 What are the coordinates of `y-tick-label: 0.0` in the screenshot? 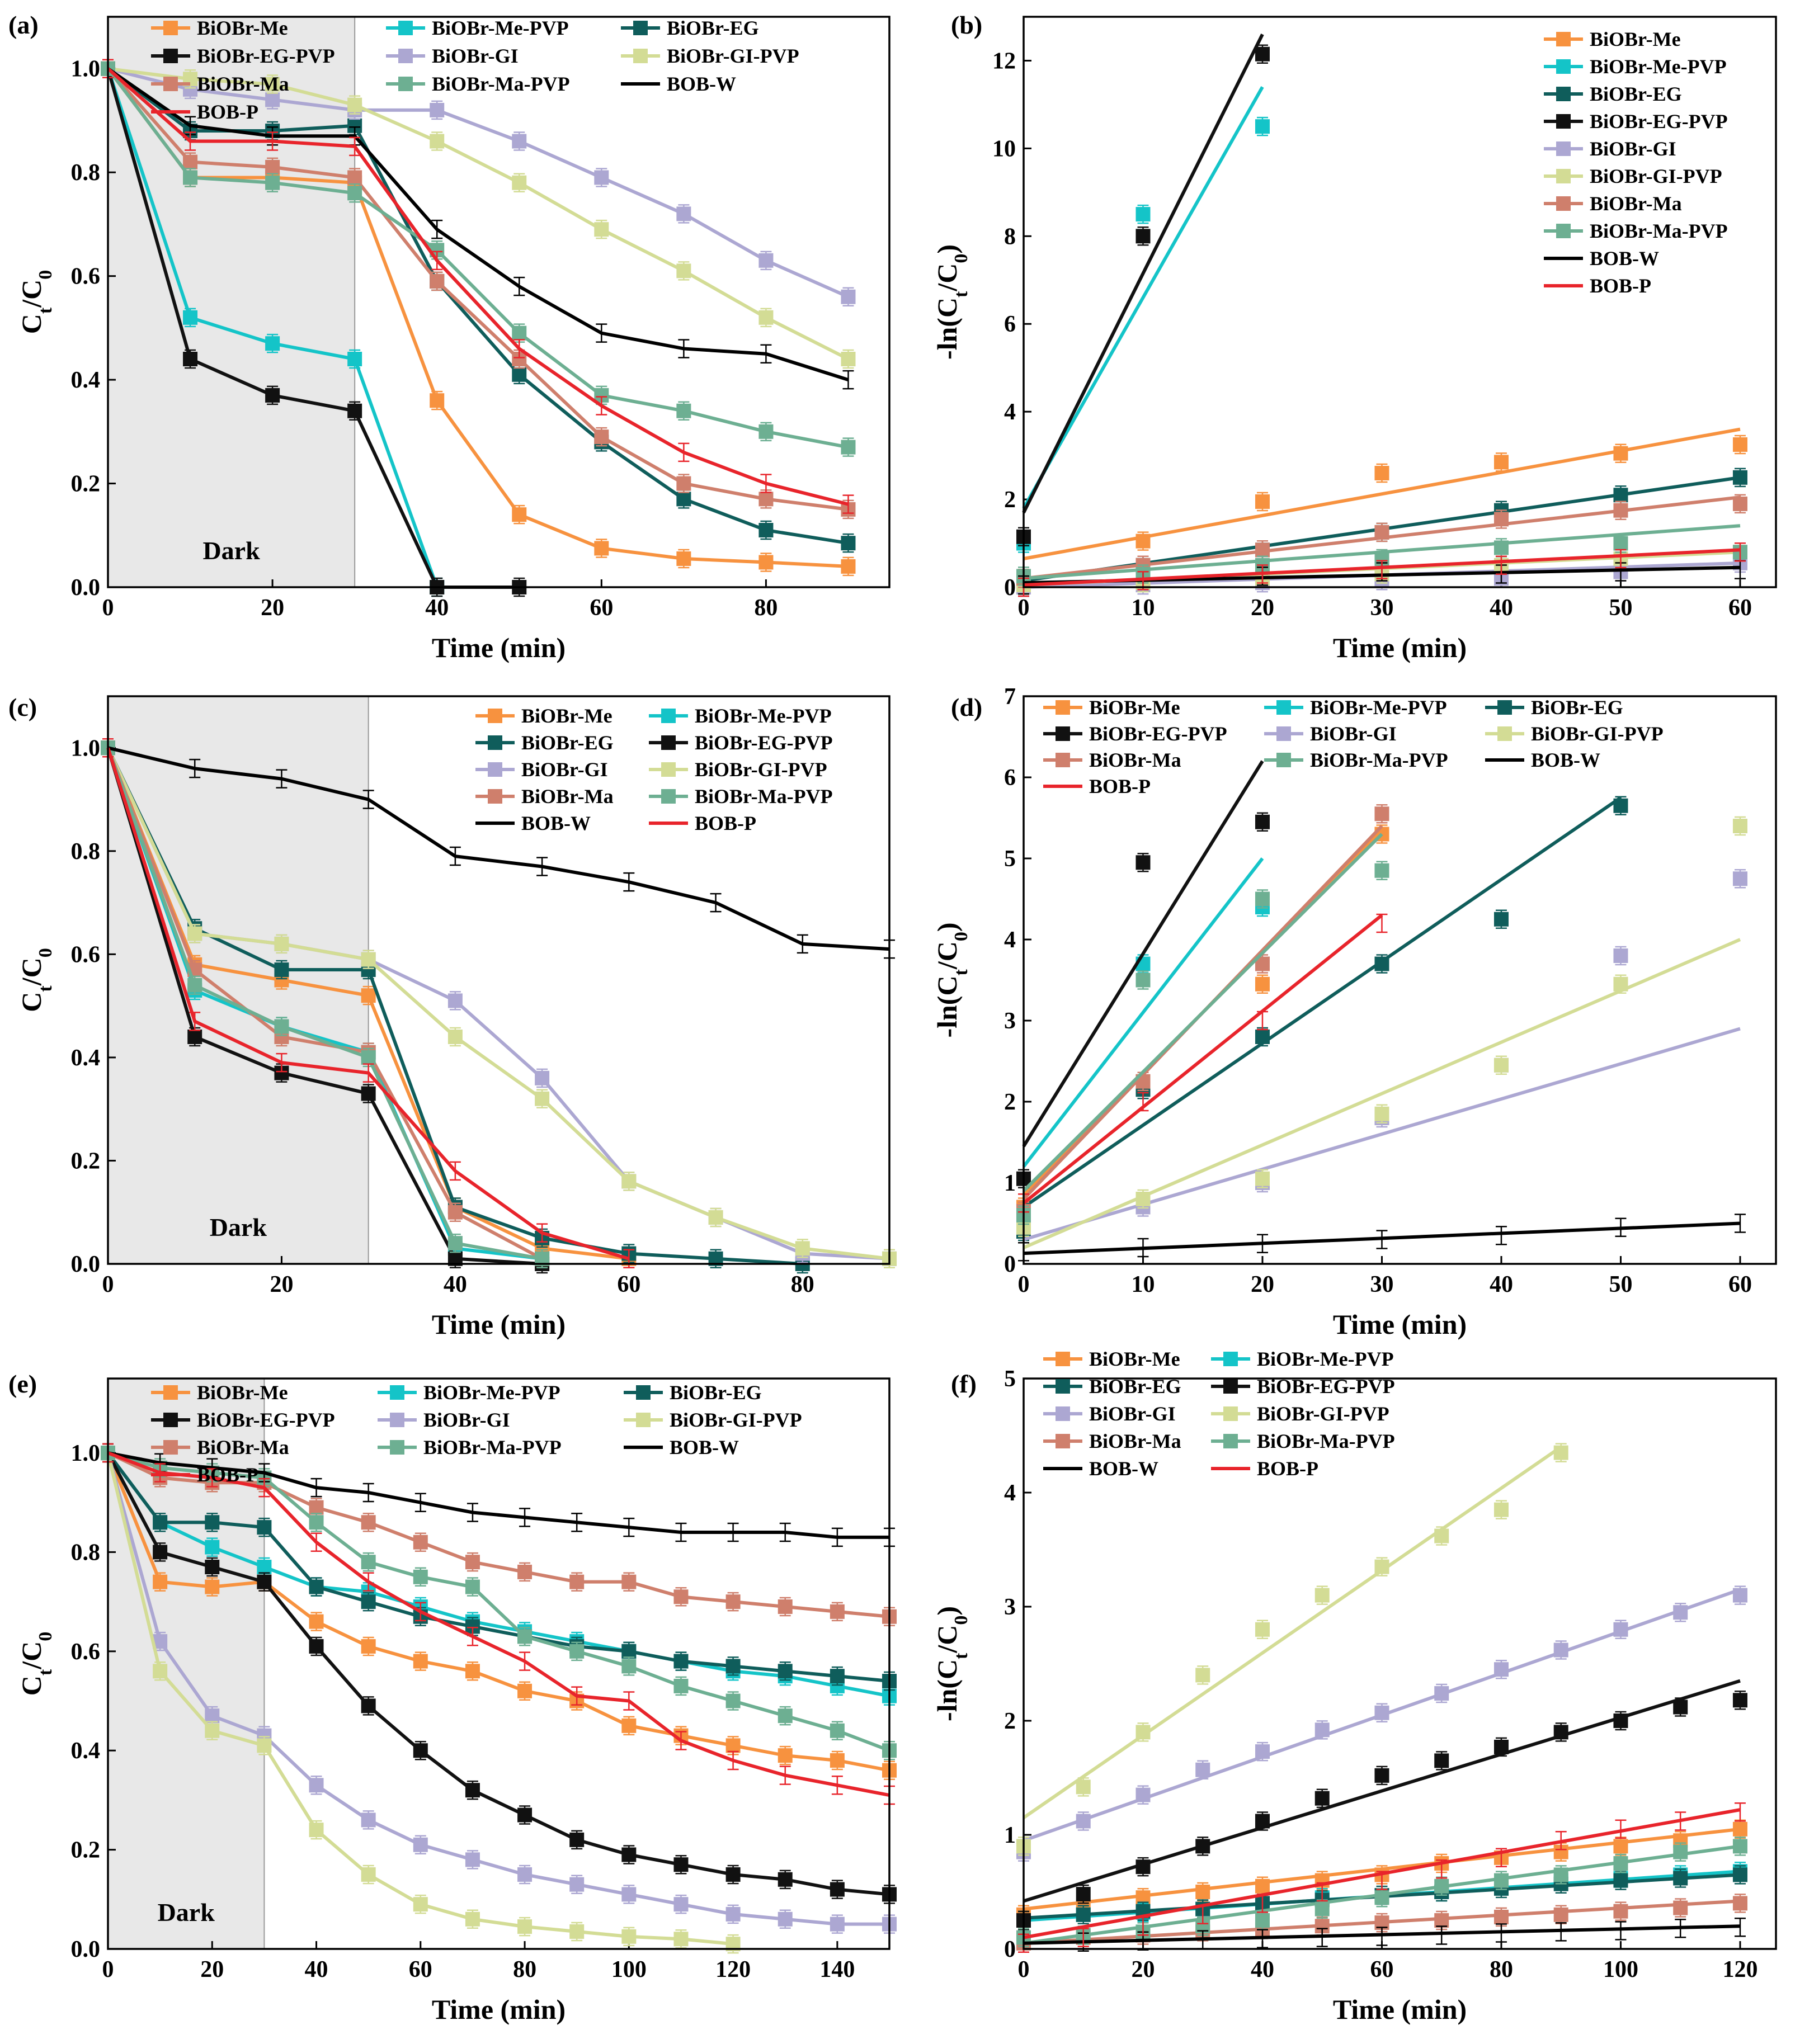 It's located at (86, 1264).